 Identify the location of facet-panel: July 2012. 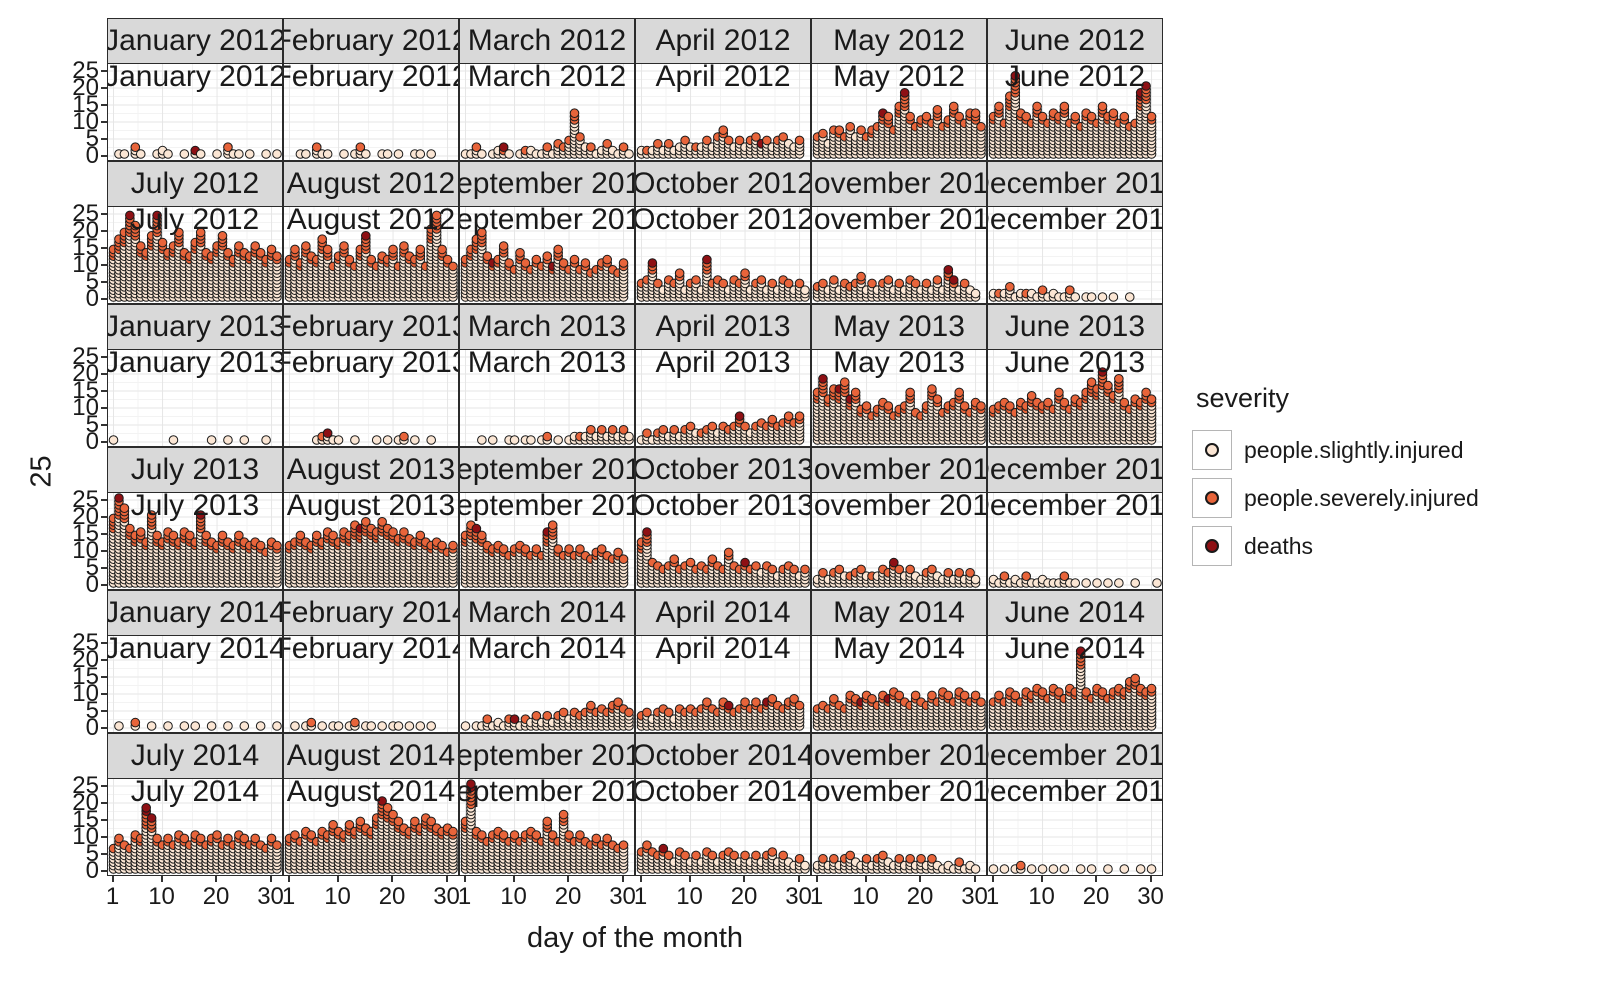
(195, 255).